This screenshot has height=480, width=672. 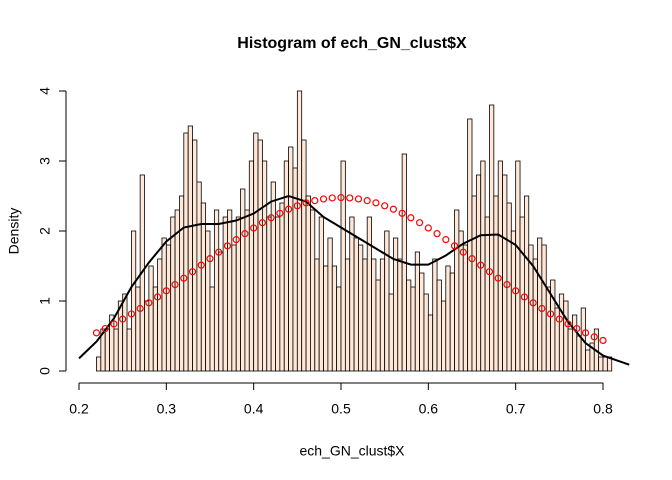 What do you see at coordinates (341, 409) in the screenshot?
I see `x-tick-label: 0.5` at bounding box center [341, 409].